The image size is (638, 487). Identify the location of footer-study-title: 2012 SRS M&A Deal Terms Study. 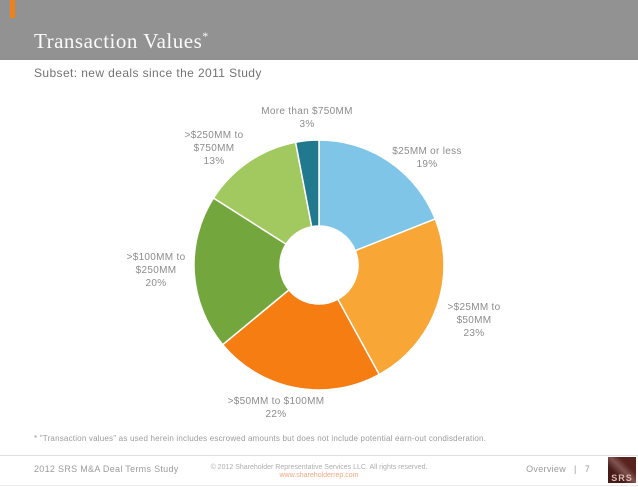
(106, 469).